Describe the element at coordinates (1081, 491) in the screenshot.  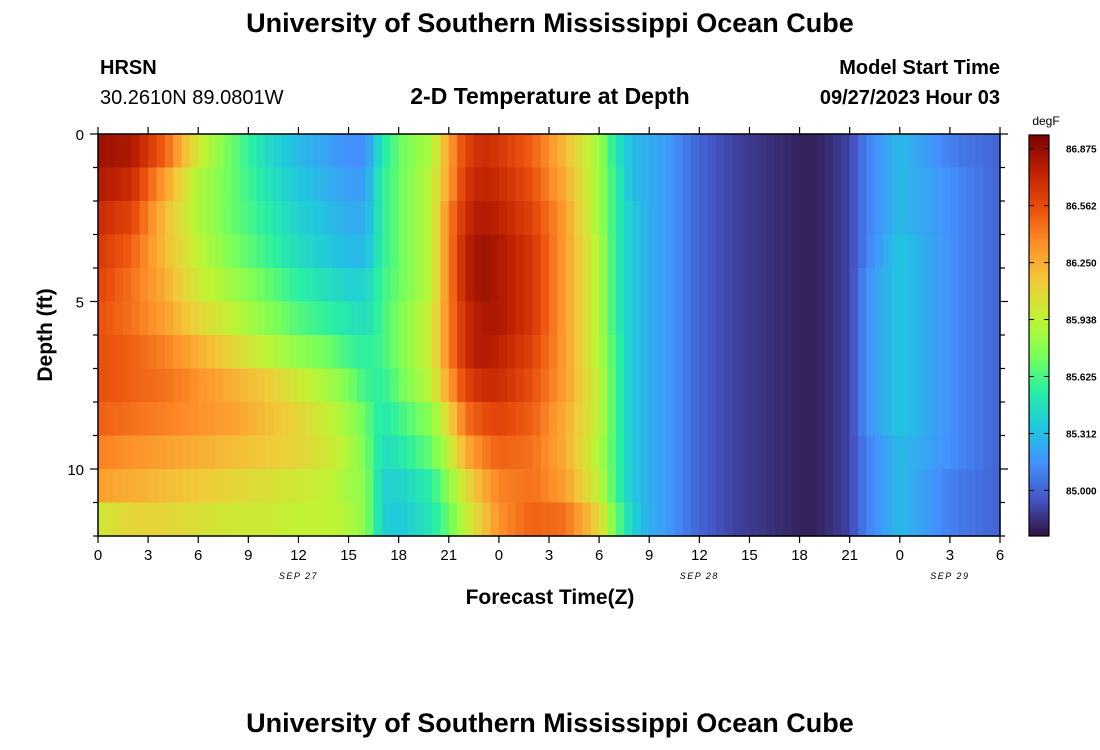
I see `colorbar-tick-label: 85.000` at that location.